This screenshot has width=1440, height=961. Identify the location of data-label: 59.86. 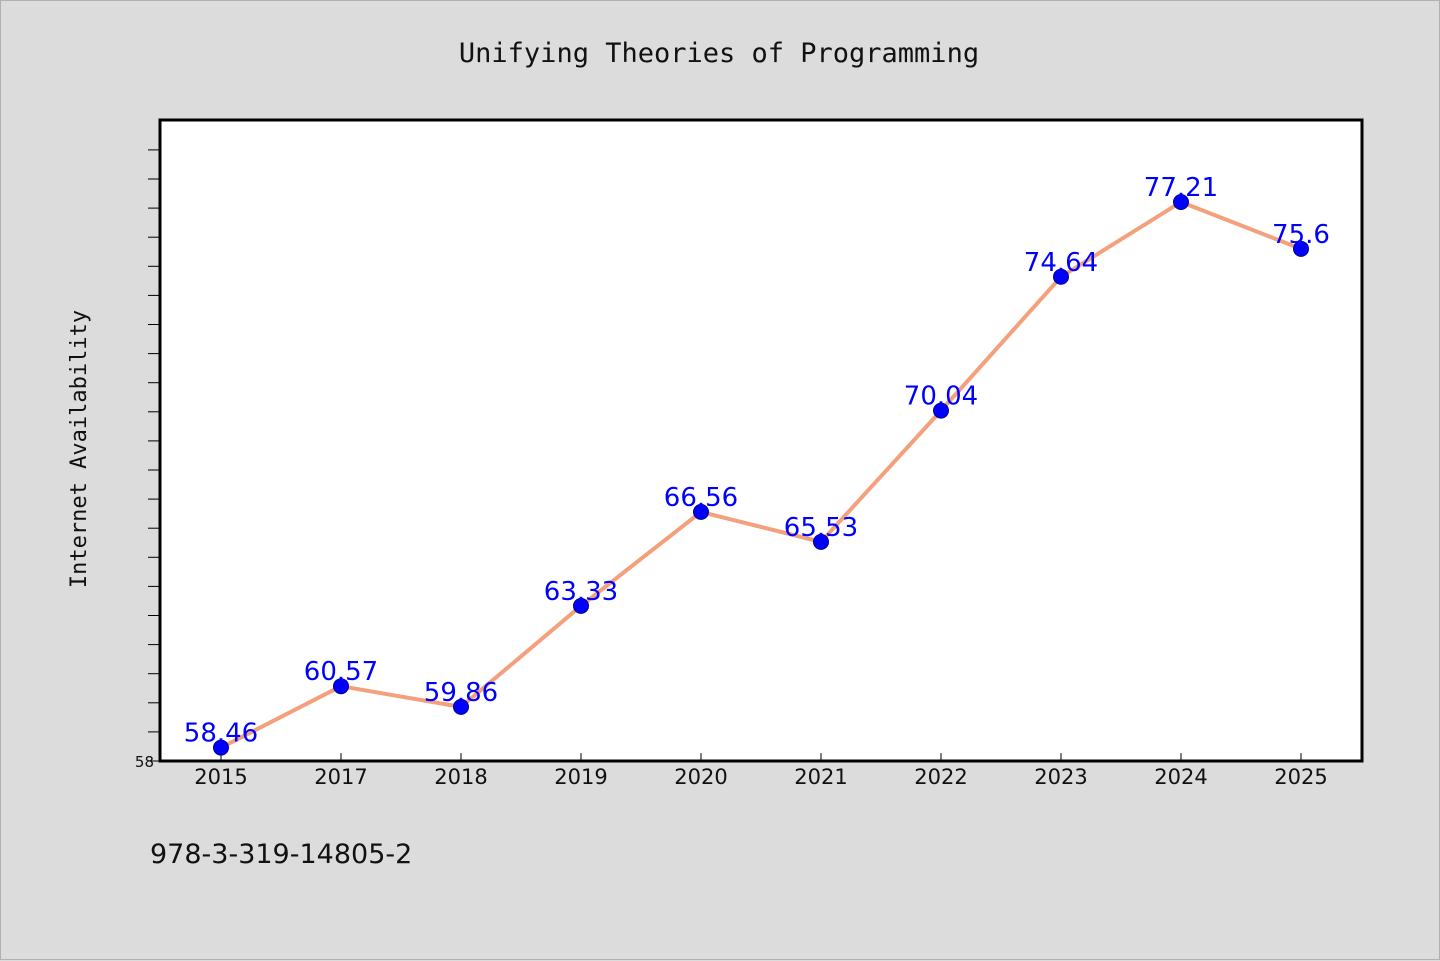
(461, 693).